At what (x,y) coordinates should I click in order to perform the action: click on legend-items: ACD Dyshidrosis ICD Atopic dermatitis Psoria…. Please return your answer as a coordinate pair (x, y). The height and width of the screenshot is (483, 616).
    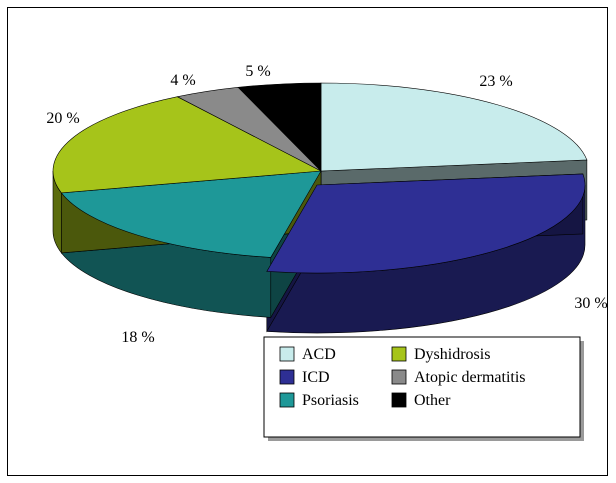
    Looking at the image, I should click on (402, 377).